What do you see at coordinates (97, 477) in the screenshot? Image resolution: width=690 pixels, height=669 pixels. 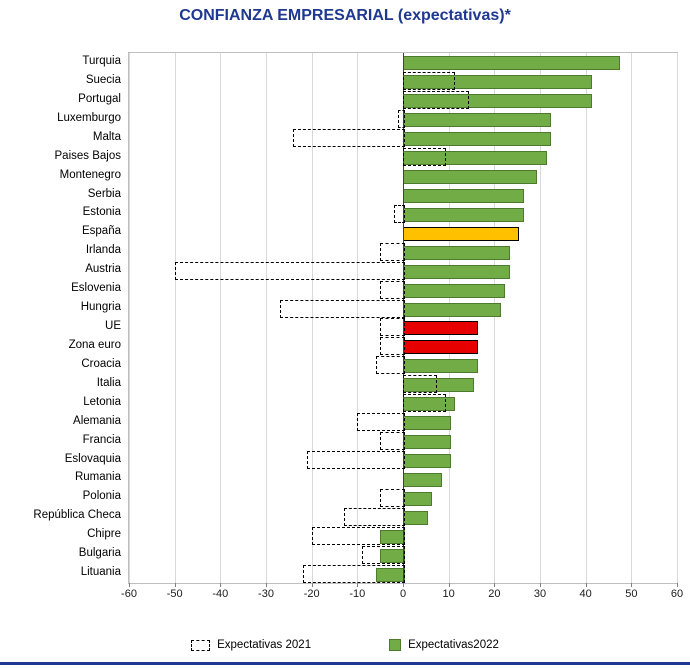 I see `category-label-rumania: Rumania` at bounding box center [97, 477].